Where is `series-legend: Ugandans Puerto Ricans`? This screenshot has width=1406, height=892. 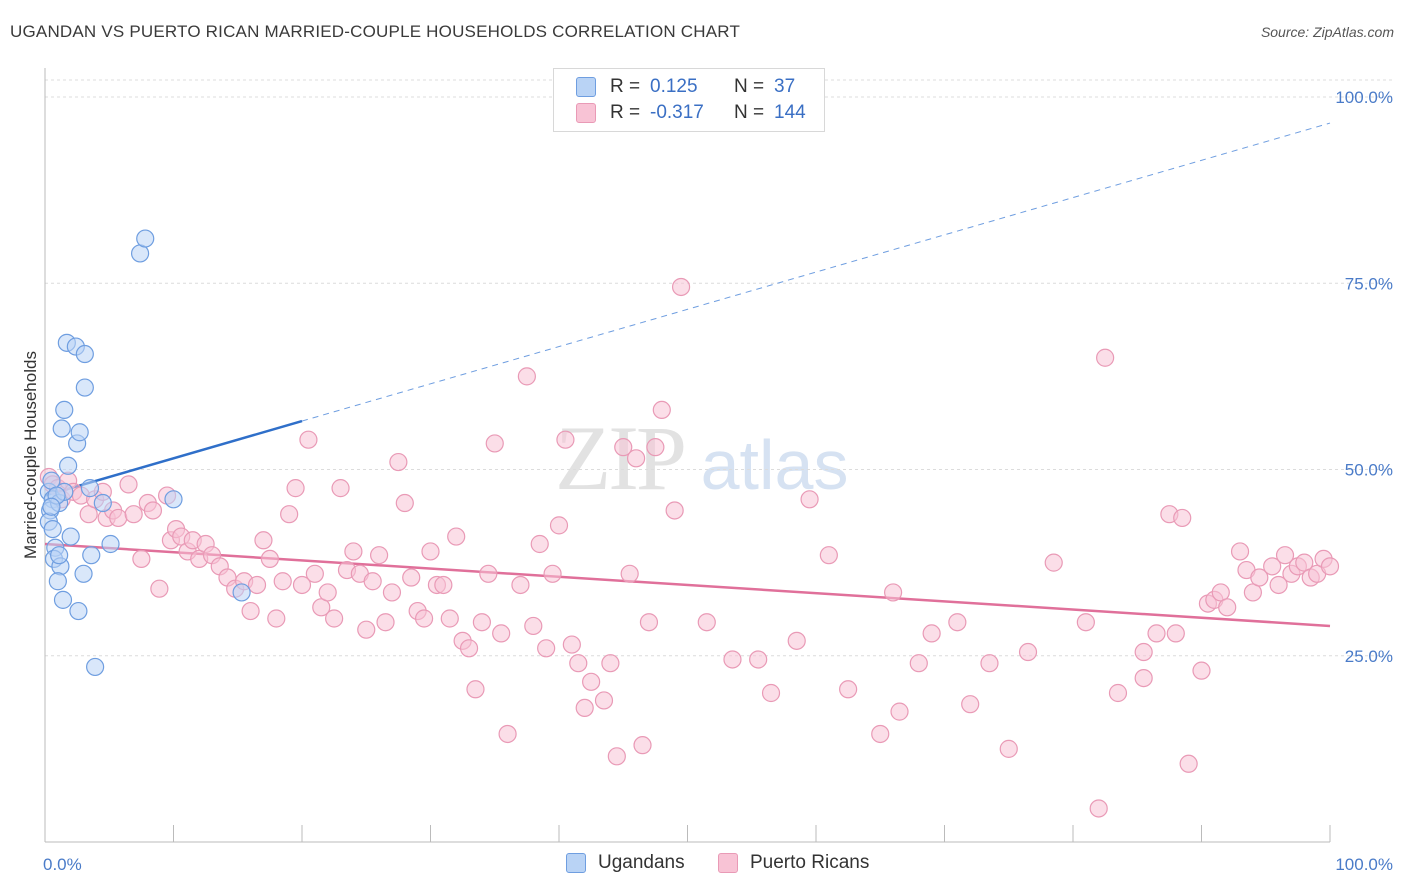
series-legend: Ugandans Puerto Ricans is located at coordinates (703, 865).